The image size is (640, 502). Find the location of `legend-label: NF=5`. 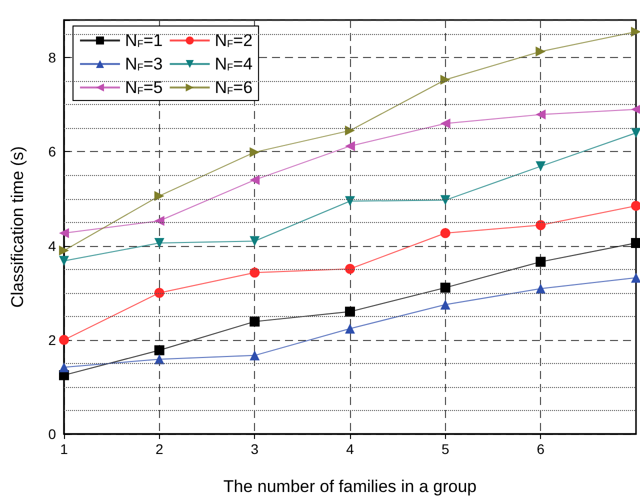

legend-label: NF=5 is located at coordinates (144, 87).